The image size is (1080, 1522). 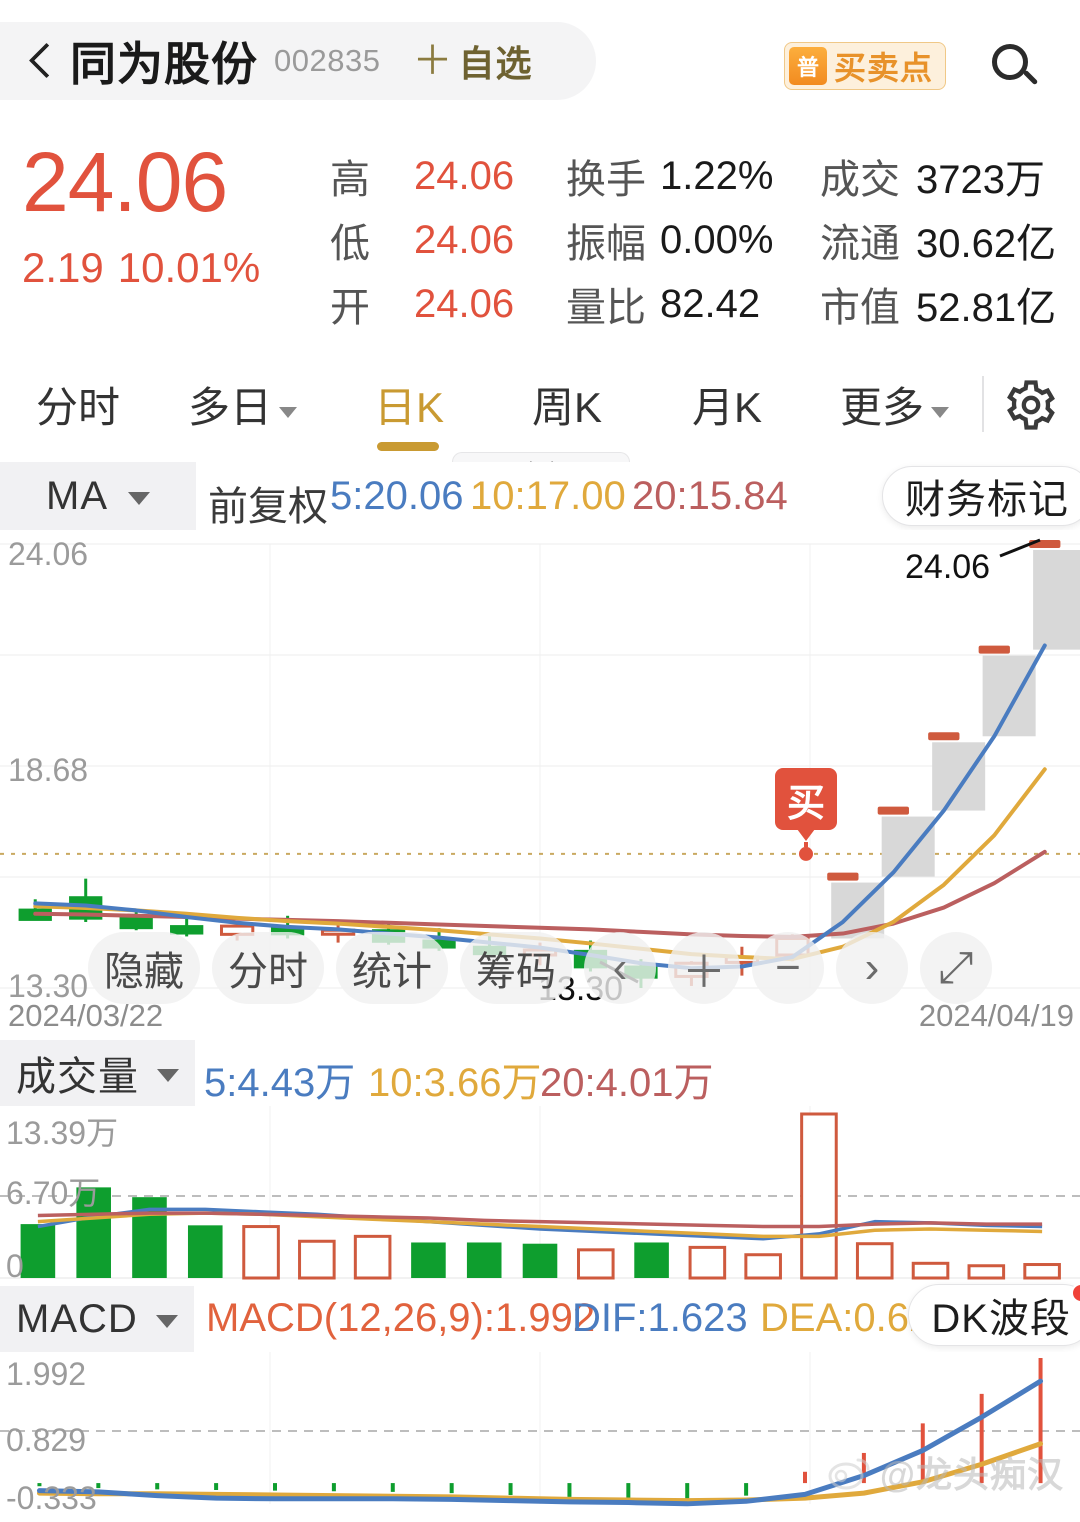 I want to click on notification-dot-icon, so click(x=1075, y=1293).